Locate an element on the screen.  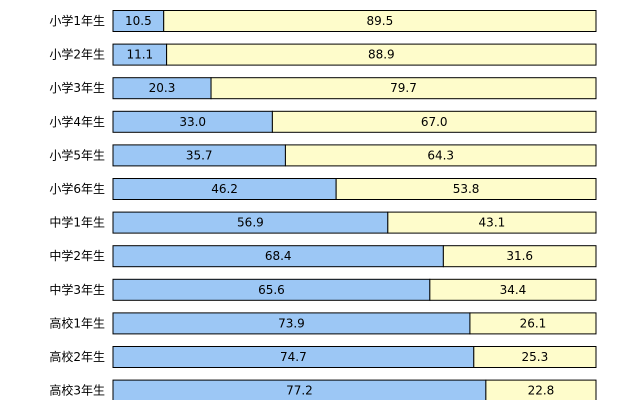
data-label: 56.9 is located at coordinates (250, 223).